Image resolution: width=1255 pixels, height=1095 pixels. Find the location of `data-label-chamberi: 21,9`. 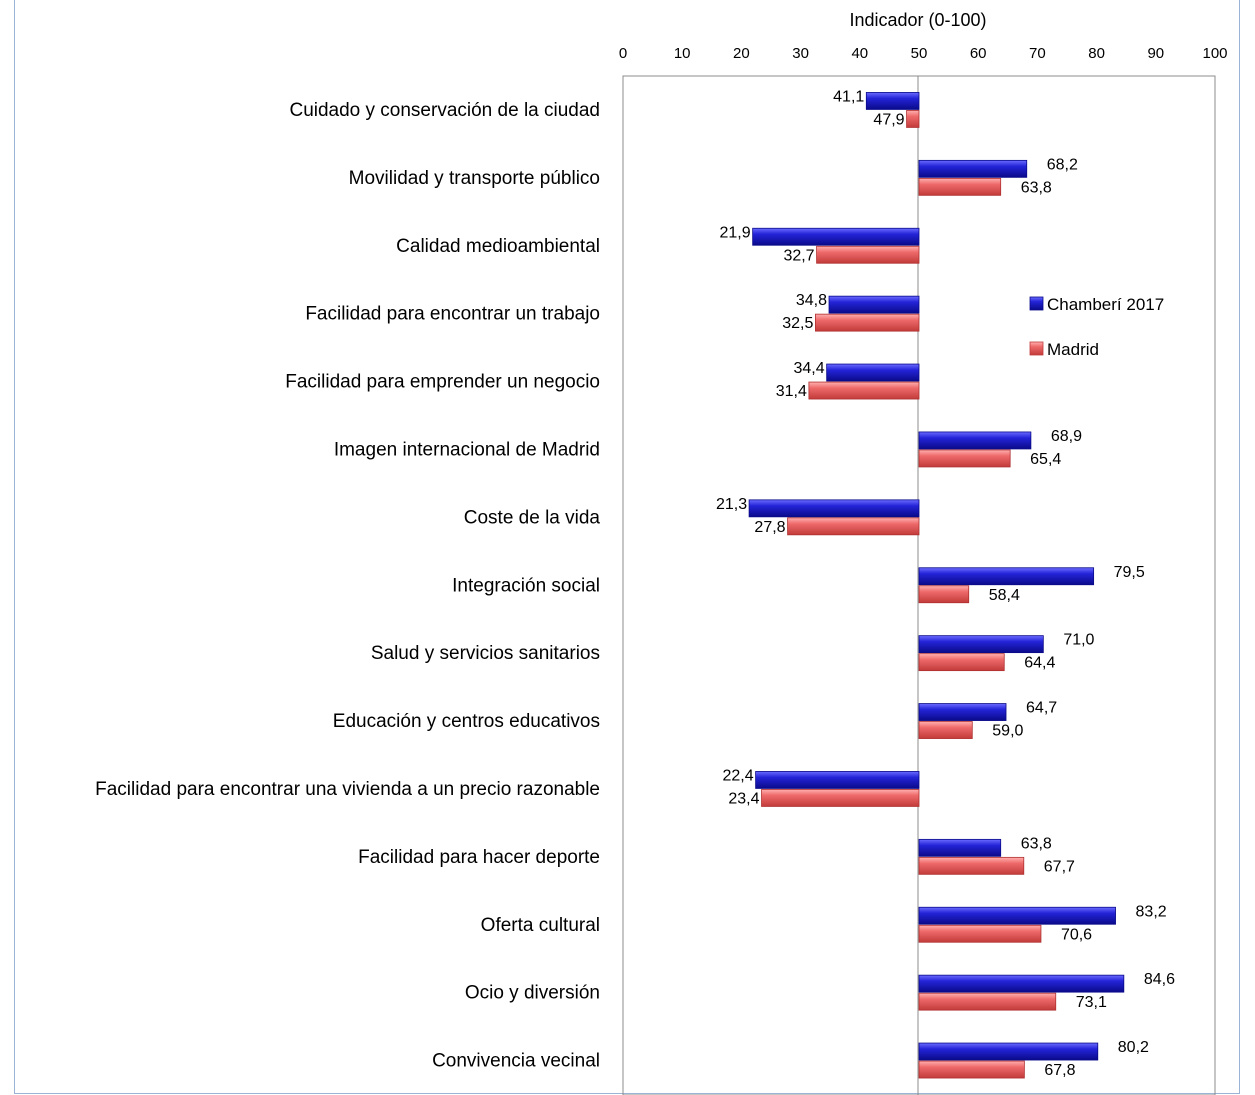

data-label-chamberi: 21,9 is located at coordinates (735, 232).